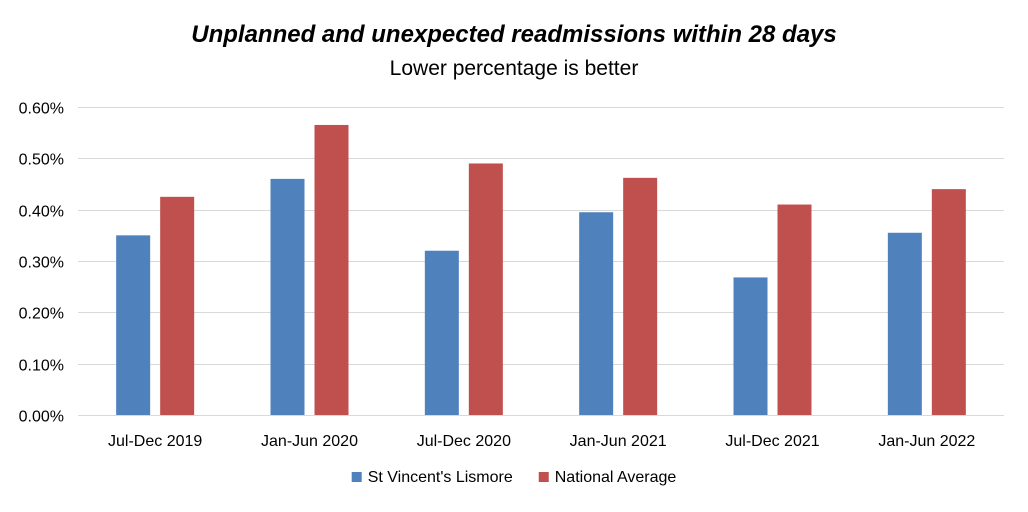 This screenshot has width=1028, height=512. What do you see at coordinates (772, 441) in the screenshot?
I see `x-tick-label: Jul-Dec 2021` at bounding box center [772, 441].